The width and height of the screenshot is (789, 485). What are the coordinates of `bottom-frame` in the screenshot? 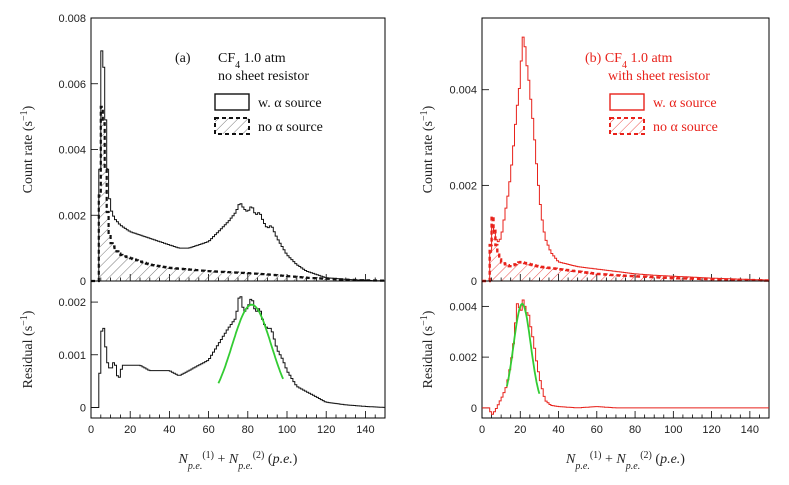 It's located at (625, 349).